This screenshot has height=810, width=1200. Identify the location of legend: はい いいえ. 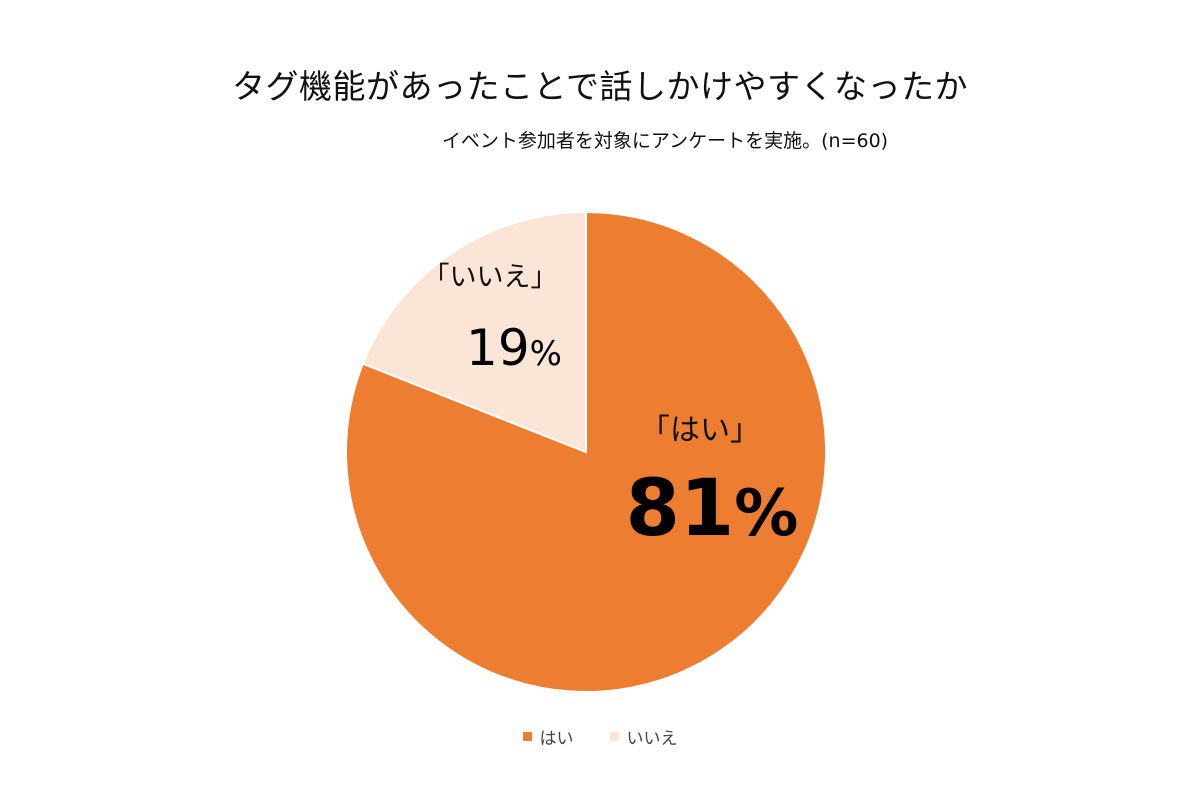
(600, 736).